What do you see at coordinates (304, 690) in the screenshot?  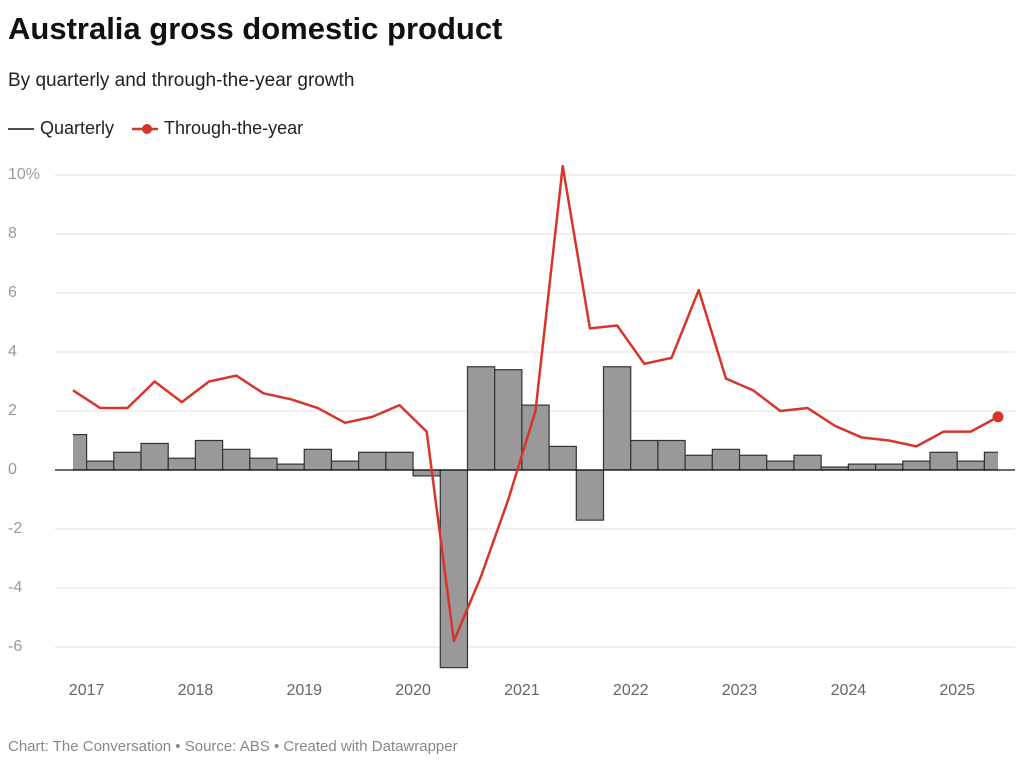 I see `x-tick-label: 2019` at bounding box center [304, 690].